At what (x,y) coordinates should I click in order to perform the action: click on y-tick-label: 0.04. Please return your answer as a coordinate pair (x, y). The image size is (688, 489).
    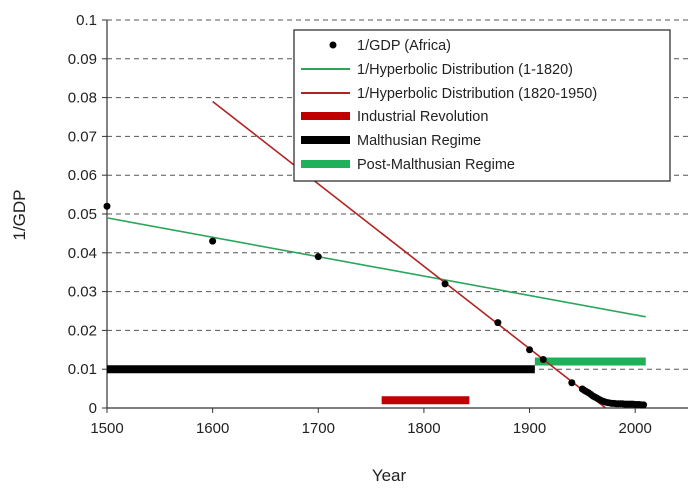
    Looking at the image, I should click on (82, 253).